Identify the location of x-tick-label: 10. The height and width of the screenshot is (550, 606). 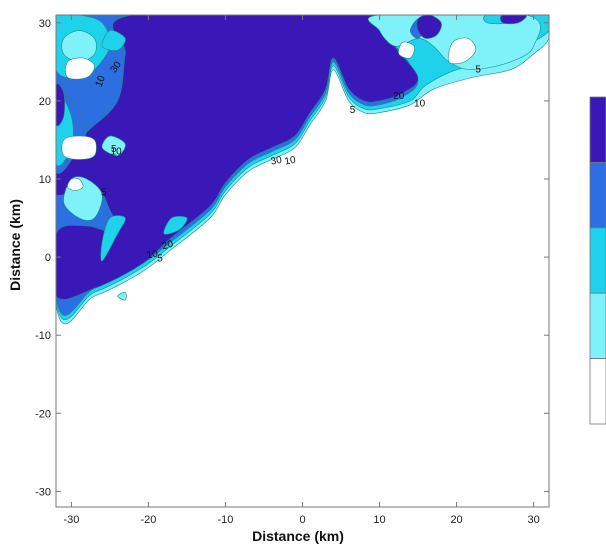
(379, 520).